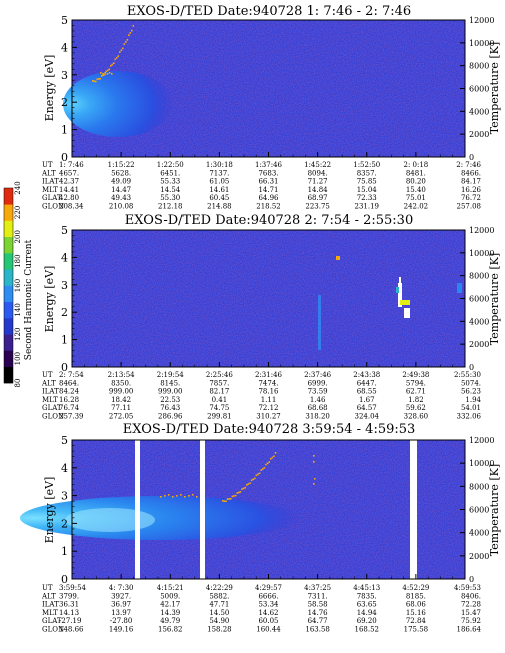 This screenshot has height=653, width=505. I want to click on panel-3-ylabel-right: Temperature [K], so click(494, 510).